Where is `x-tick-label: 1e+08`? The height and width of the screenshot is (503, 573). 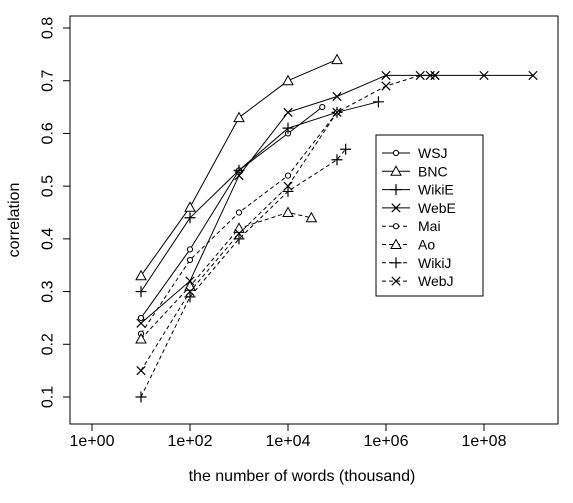
x-tick-label: 1e+08 is located at coordinates (484, 441).